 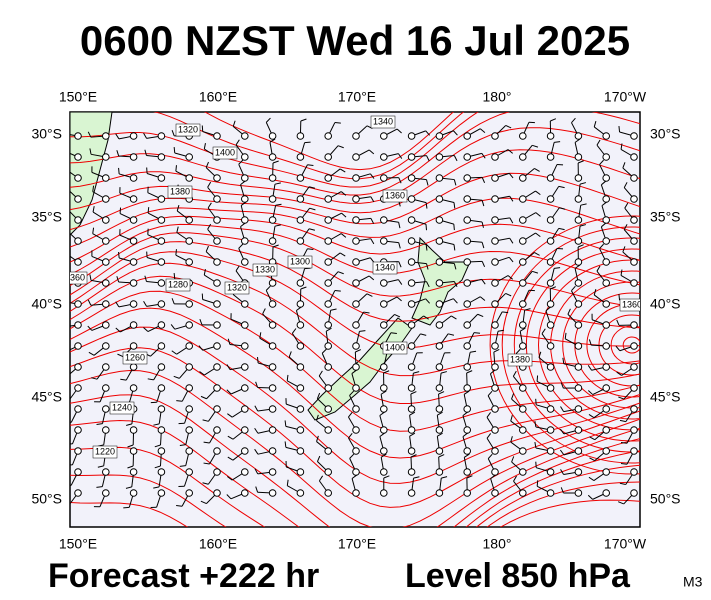 I want to click on contour-label: 1320, so click(x=237, y=287).